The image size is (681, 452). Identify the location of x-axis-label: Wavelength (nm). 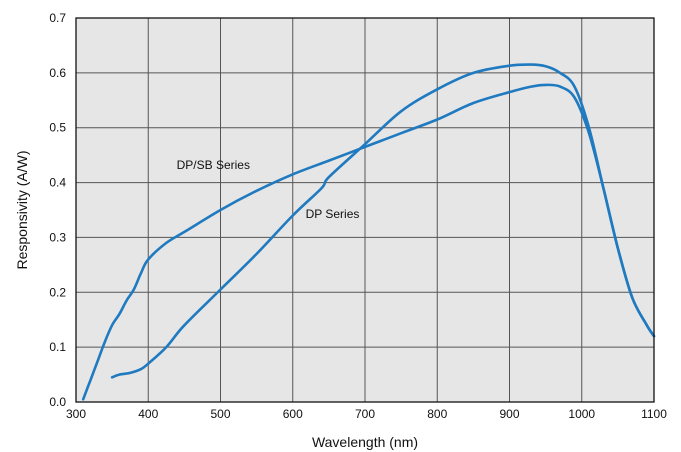
(365, 442).